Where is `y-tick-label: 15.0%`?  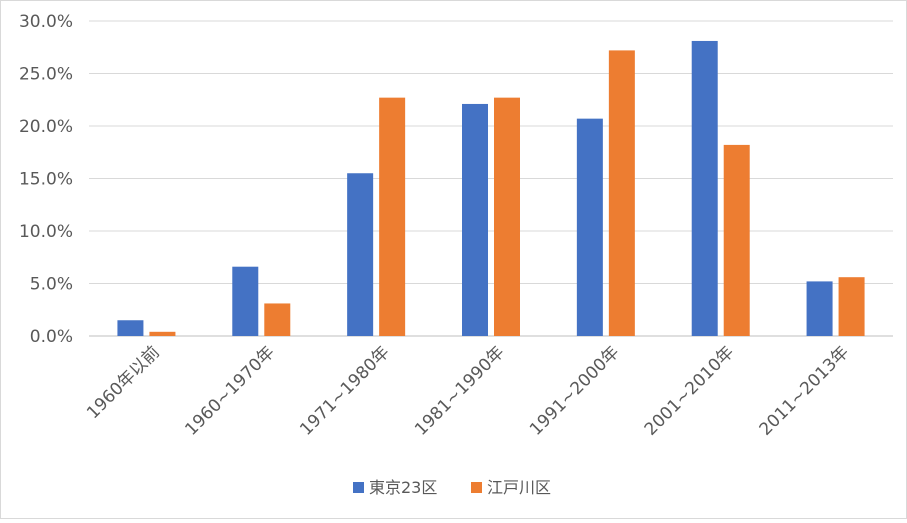 y-tick-label: 15.0% is located at coordinates (46, 180).